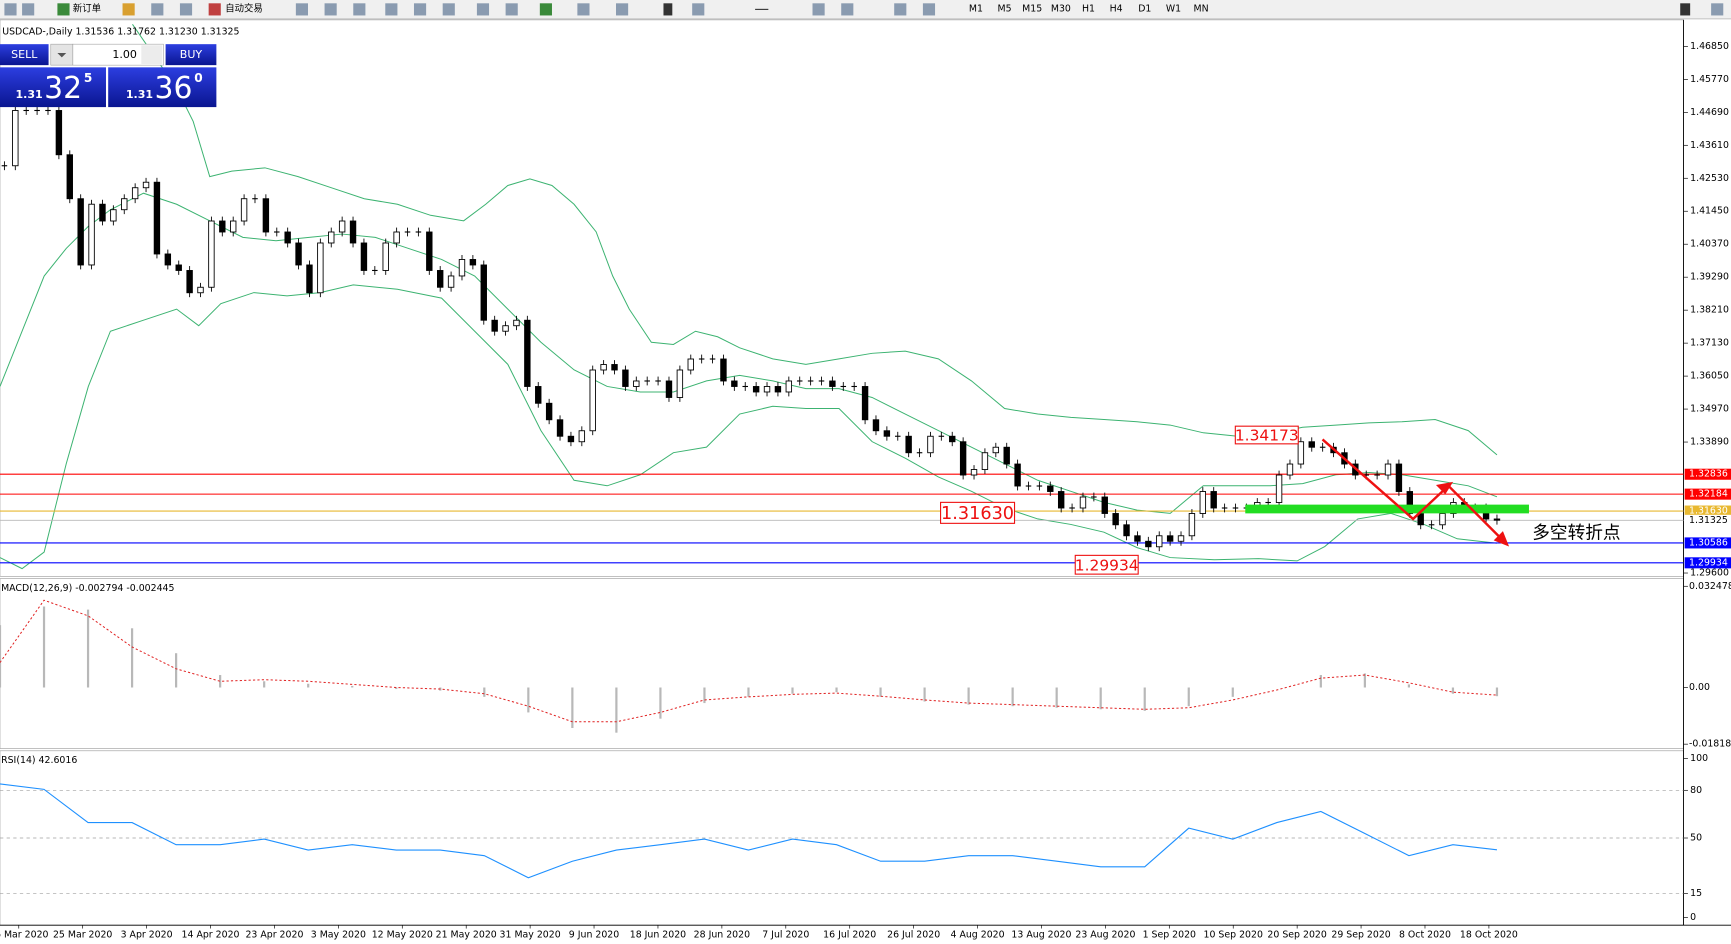 The image size is (1731, 944). Describe the element at coordinates (1709, 343) in the screenshot. I see `price-tick-label: 1.37130` at that location.